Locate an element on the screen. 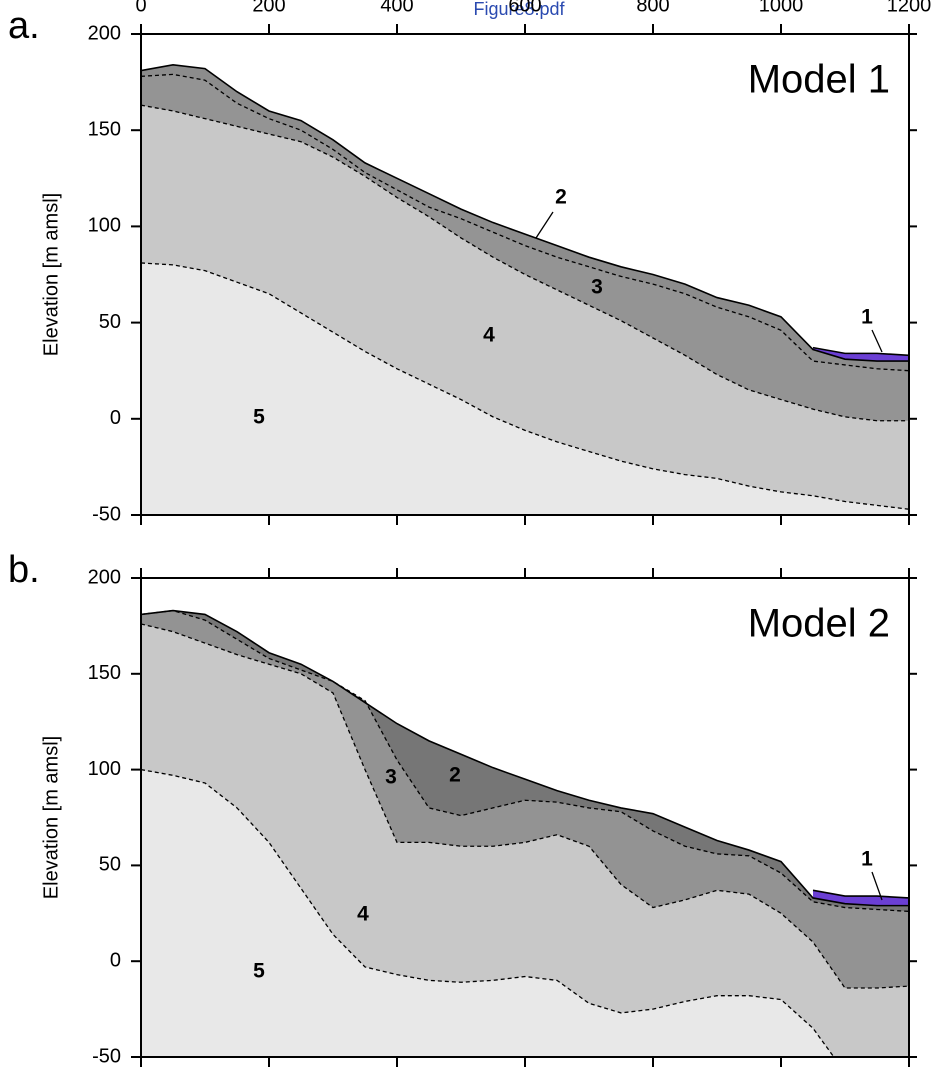 The image size is (942, 1072). x-tick-label: 200 is located at coordinates (268, 8).